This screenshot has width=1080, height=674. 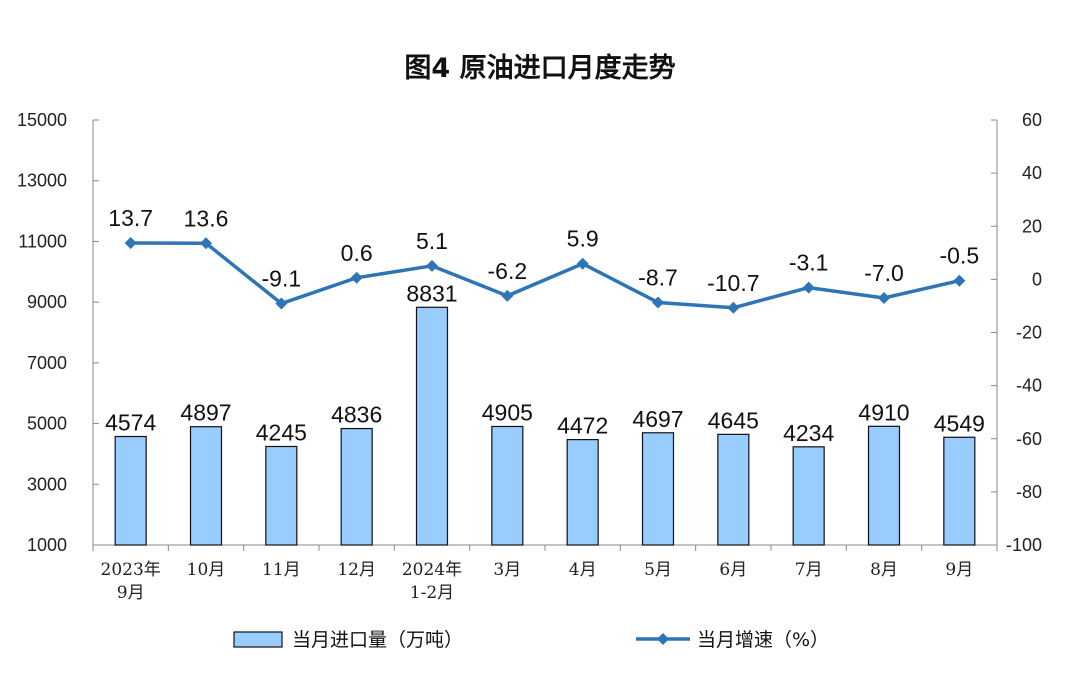 What do you see at coordinates (539, 68) in the screenshot?
I see `chart-title: 图4 原油进口月度走势` at bounding box center [539, 68].